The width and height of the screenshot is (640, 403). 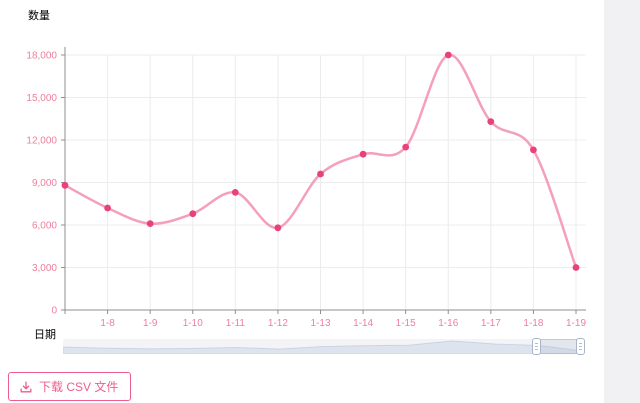 What do you see at coordinates (580, 346) in the screenshot?
I see `datazoom-right-handle` at bounding box center [580, 346].